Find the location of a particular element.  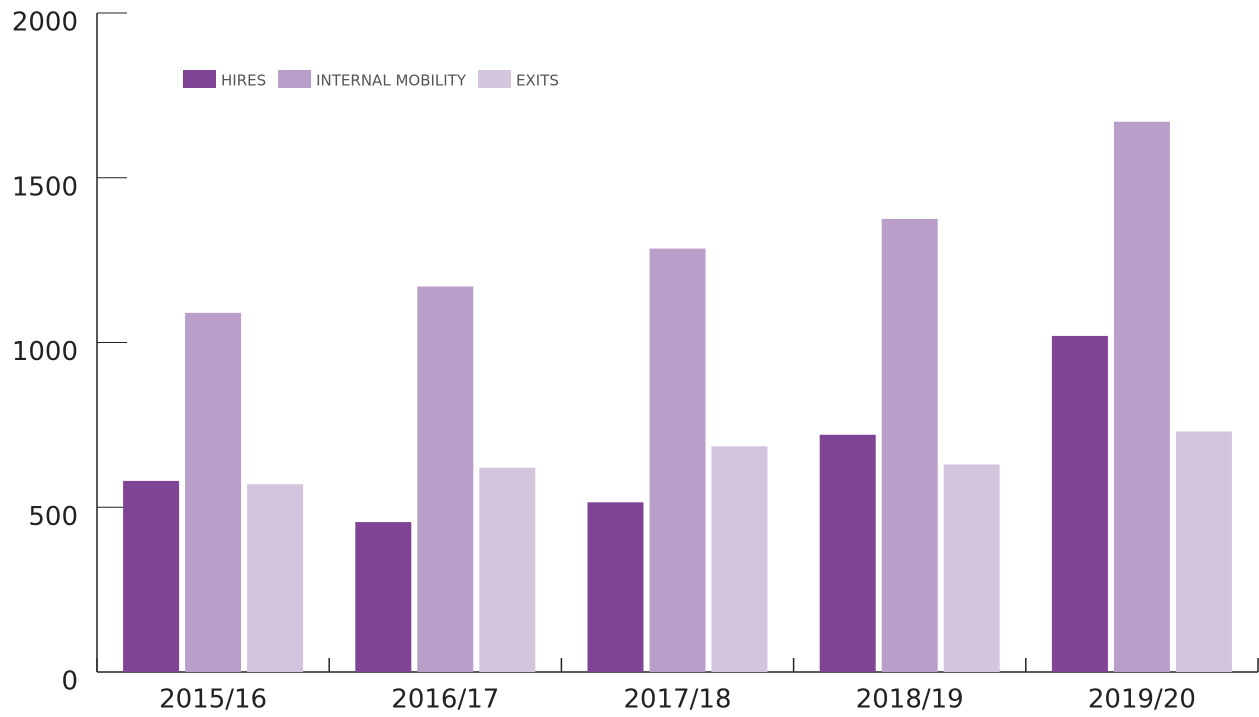

x-tick-label: 2015/16 is located at coordinates (213, 700).